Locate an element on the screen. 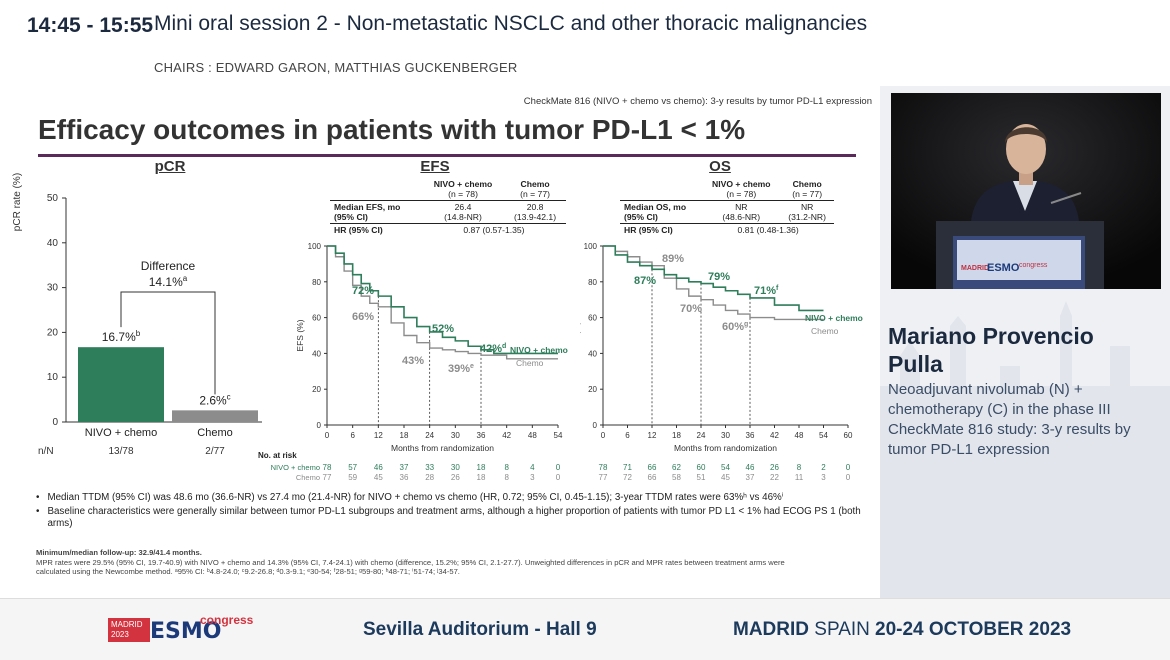 The image size is (1170, 660). speaker-video: MADRID ESMO congress is located at coordinates (1026, 191).